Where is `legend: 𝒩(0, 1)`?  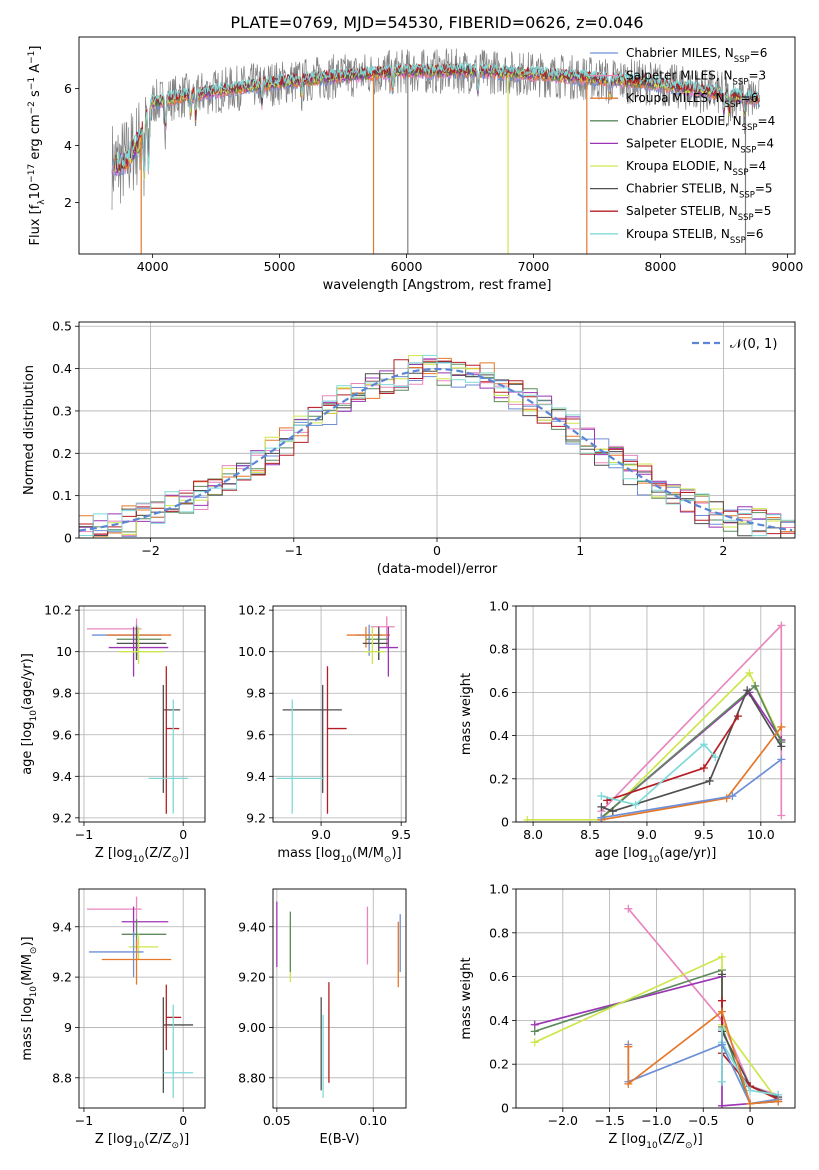 legend: 𝒩(0, 1) is located at coordinates (734, 344).